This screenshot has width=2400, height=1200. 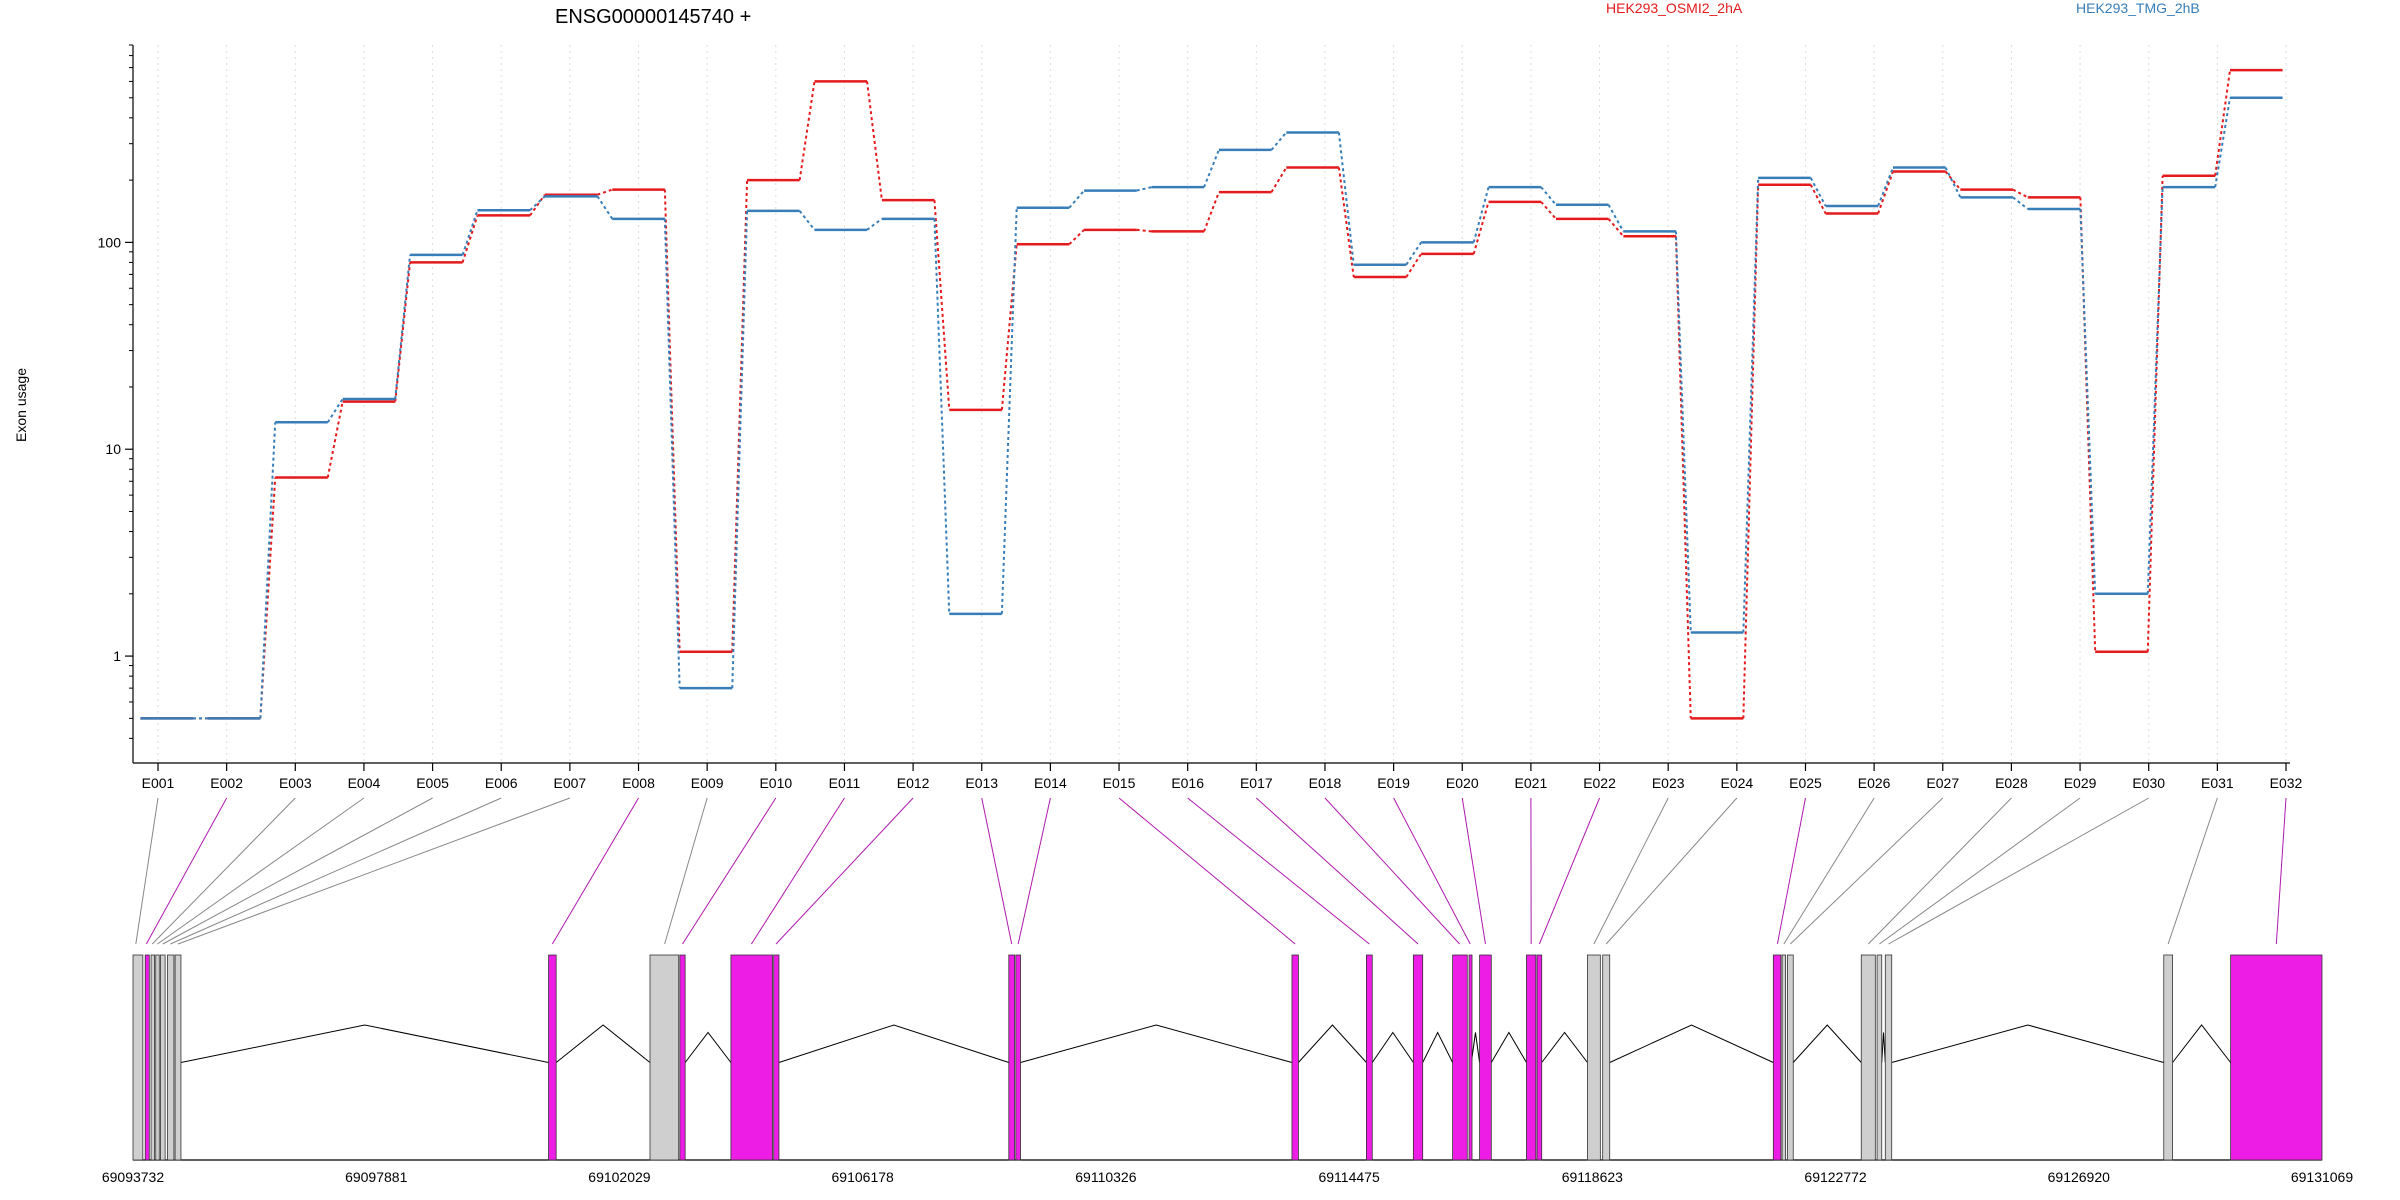 What do you see at coordinates (1942, 783) in the screenshot?
I see `x-tick-label: E027` at bounding box center [1942, 783].